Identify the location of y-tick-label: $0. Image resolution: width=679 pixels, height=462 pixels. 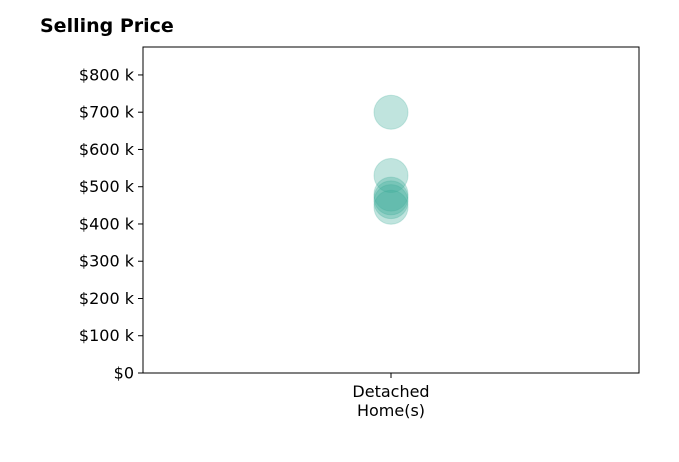
(124, 373).